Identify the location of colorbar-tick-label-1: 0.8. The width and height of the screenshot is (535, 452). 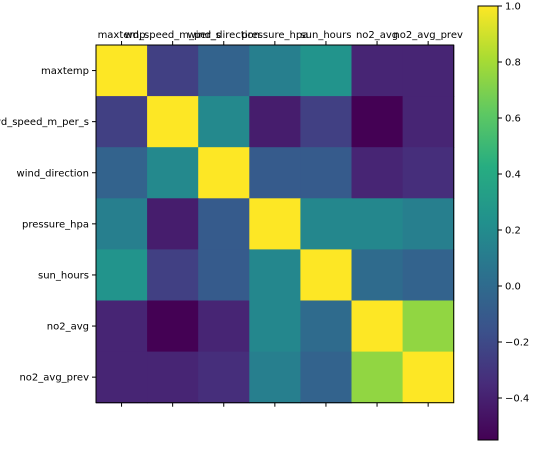
(513, 63).